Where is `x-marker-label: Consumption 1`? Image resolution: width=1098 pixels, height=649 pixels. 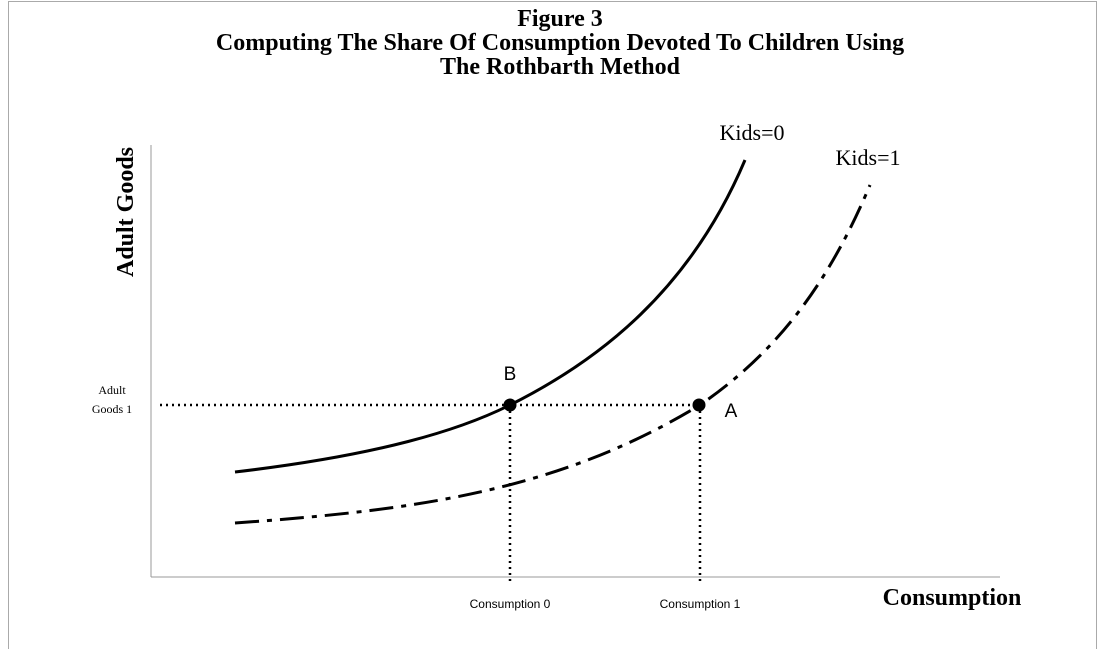
x-marker-label: Consumption 1 is located at coordinates (700, 604).